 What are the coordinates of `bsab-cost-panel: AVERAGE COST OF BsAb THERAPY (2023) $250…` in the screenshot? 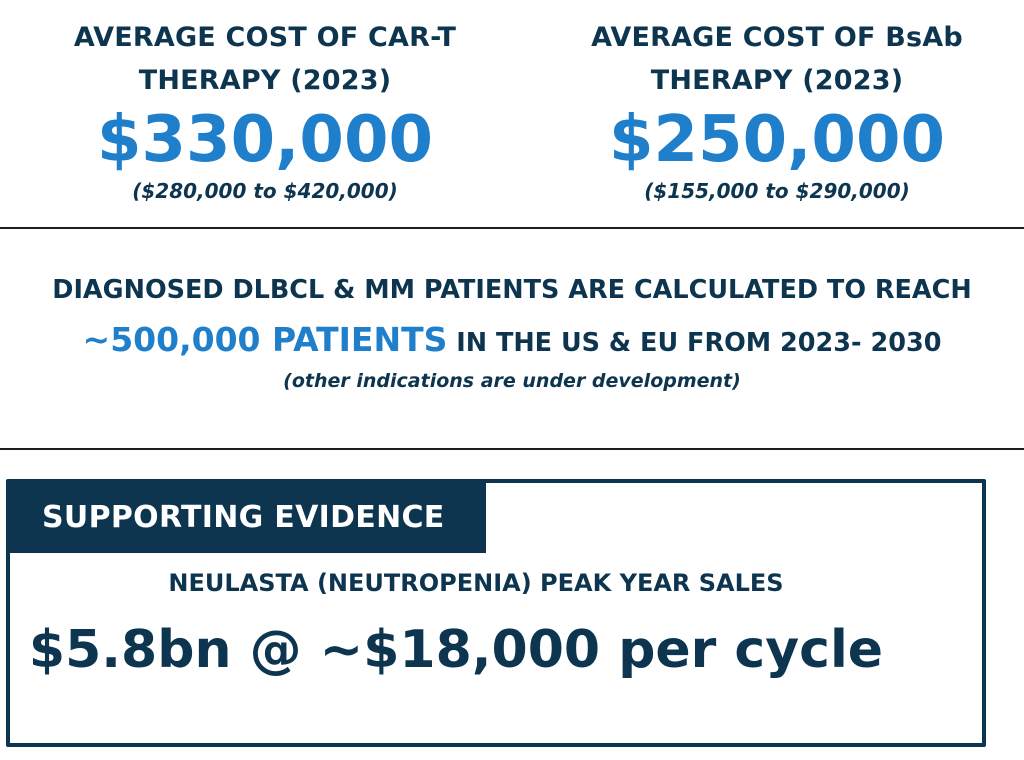 It's located at (777, 110).